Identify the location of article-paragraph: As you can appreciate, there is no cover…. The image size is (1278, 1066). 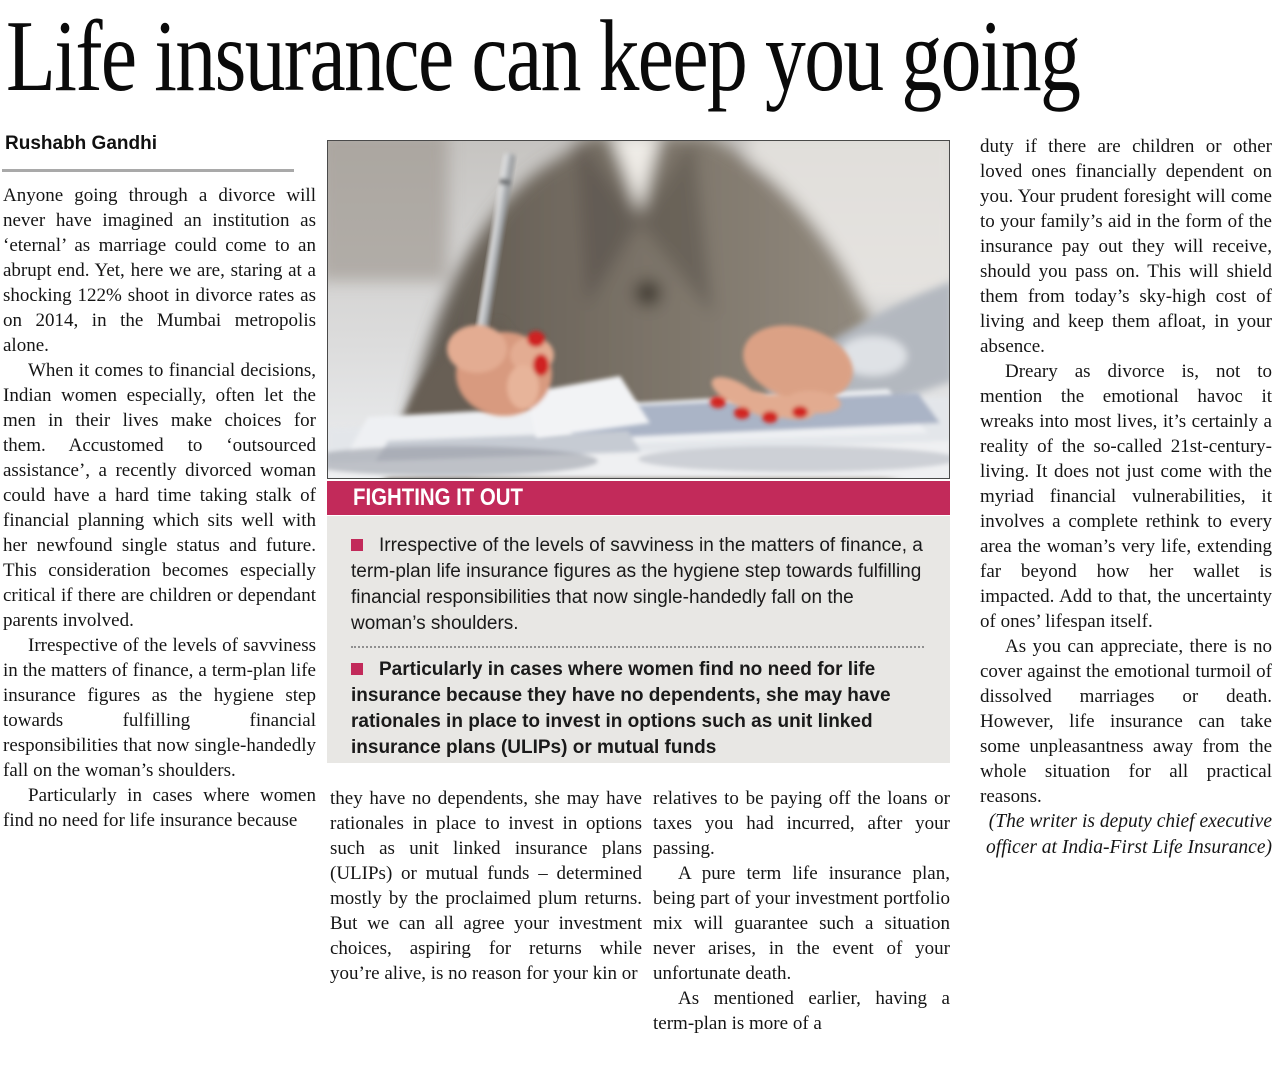
(1126, 721).